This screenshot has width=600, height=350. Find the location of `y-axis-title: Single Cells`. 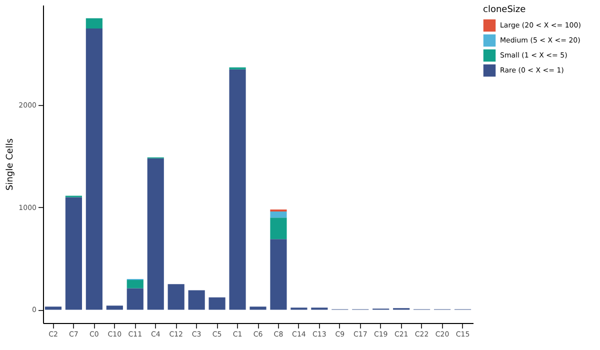

y-axis-title: Single Cells is located at coordinates (11, 164).